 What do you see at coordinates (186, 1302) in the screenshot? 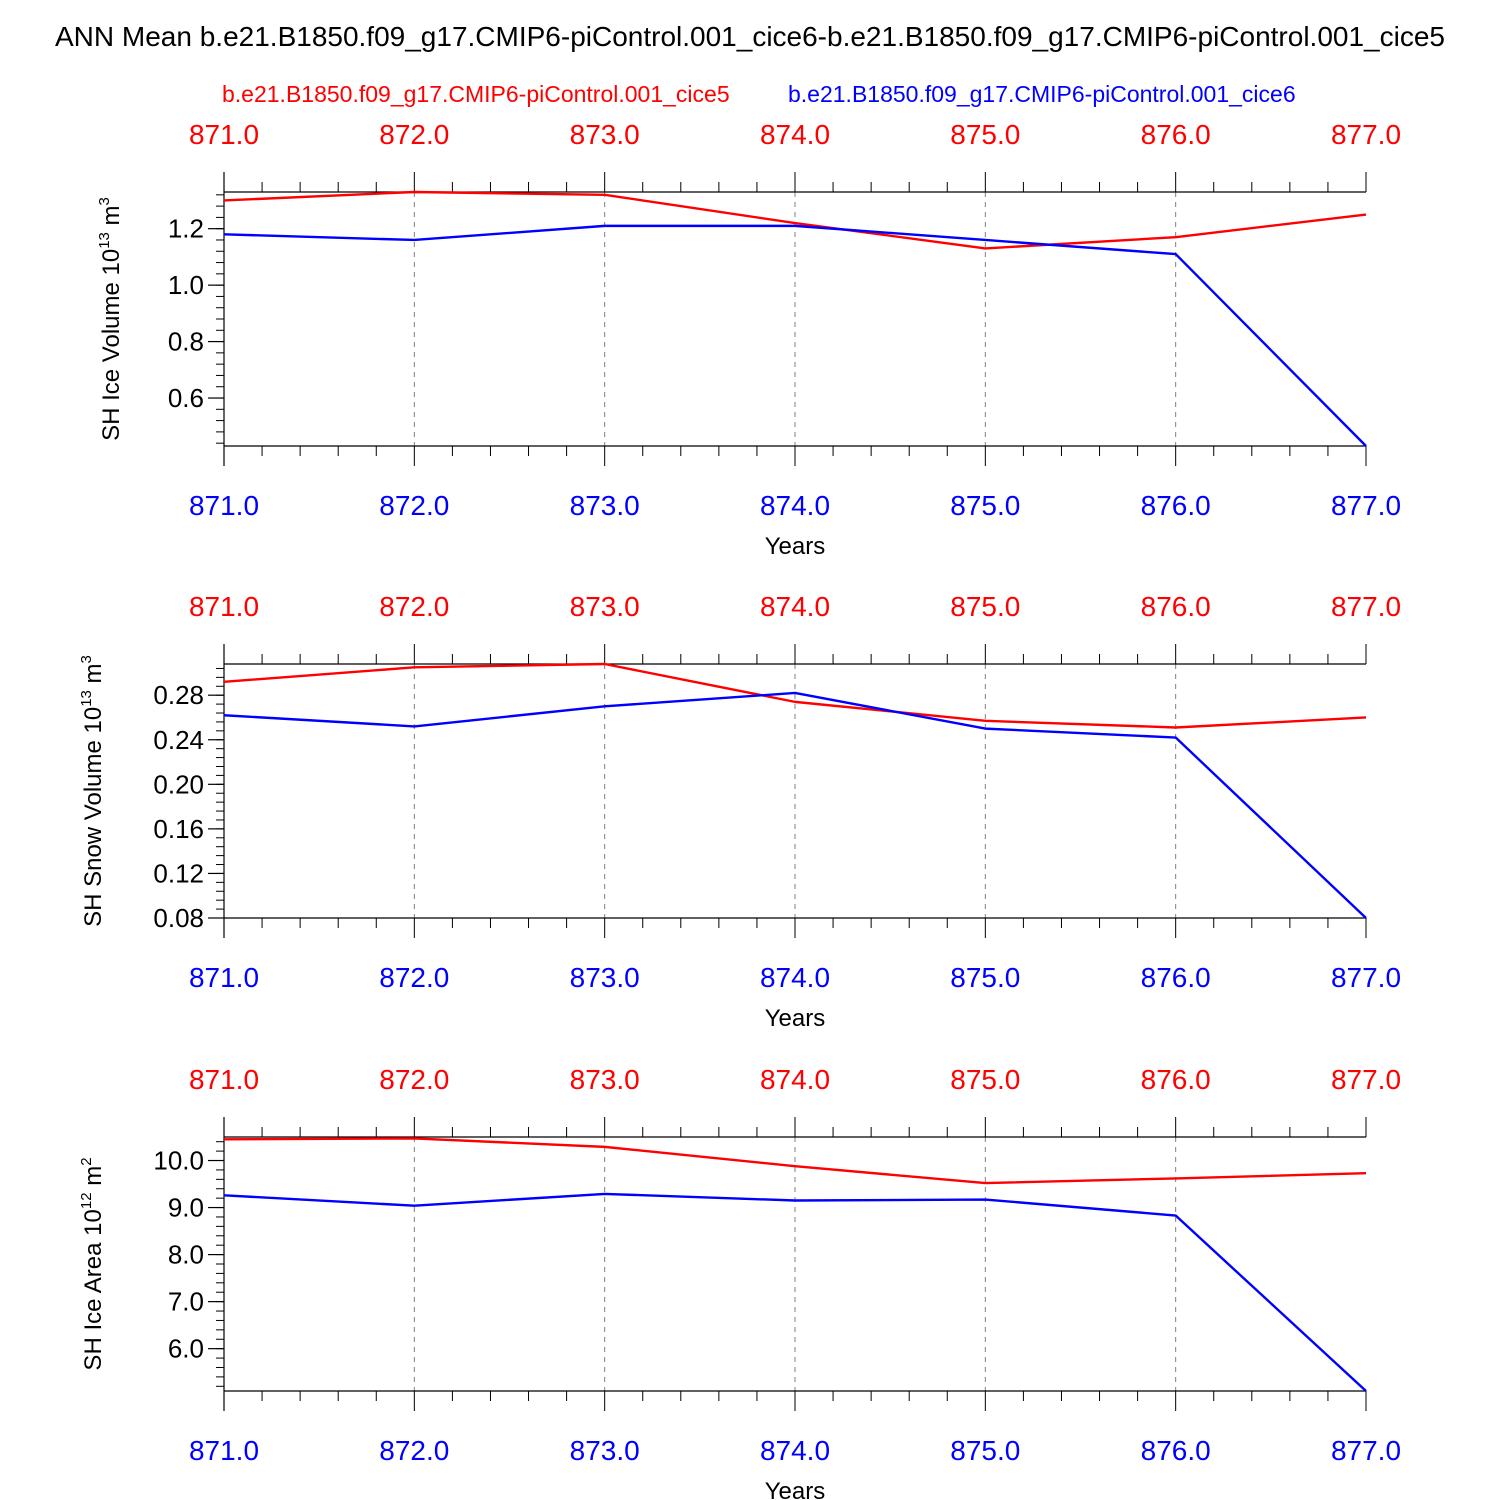
I see `y-tick-label: 7.0` at bounding box center [186, 1302].